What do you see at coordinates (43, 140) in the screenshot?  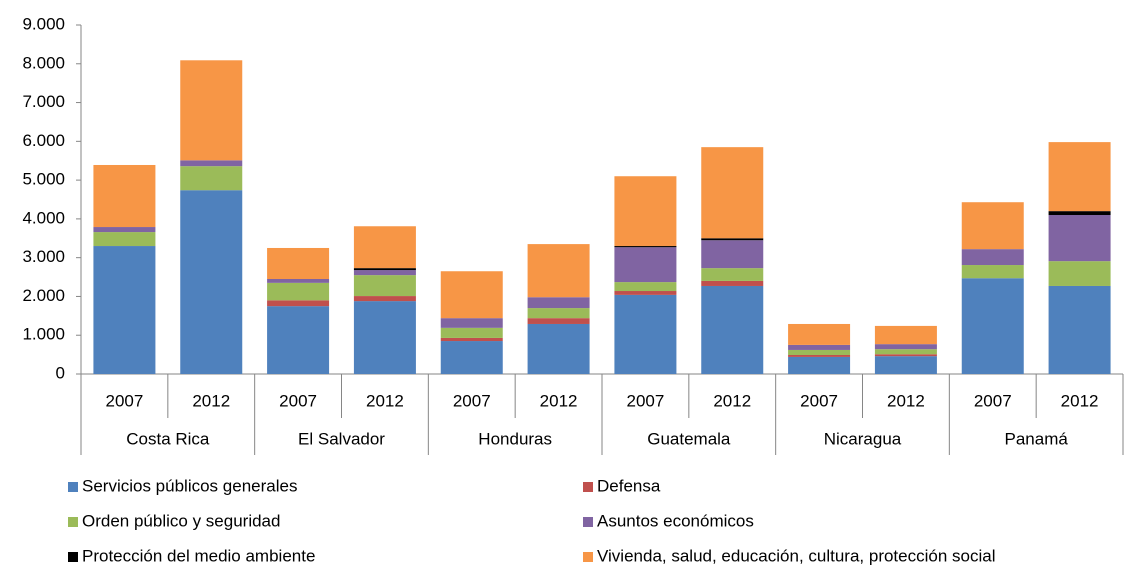 I see `y-tick-label: 6.000` at bounding box center [43, 140].